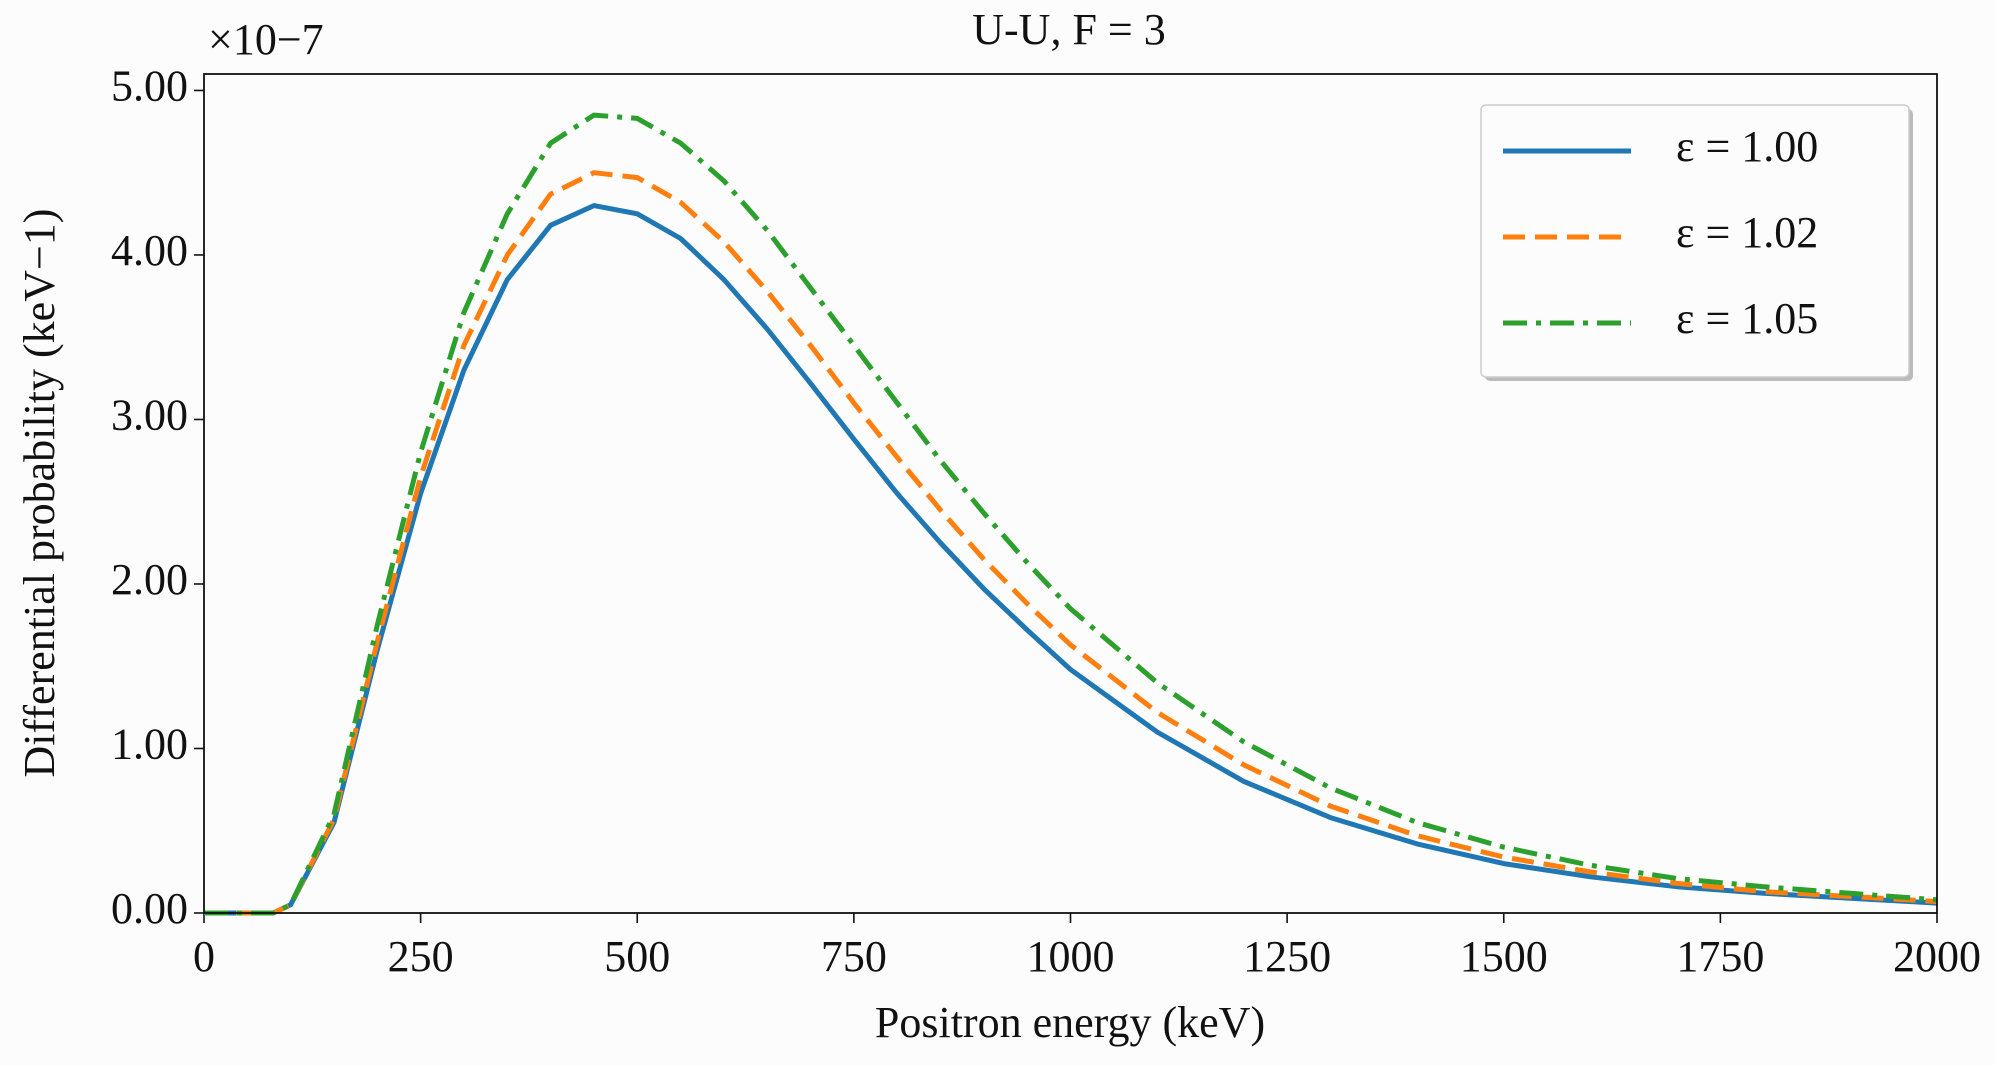 The width and height of the screenshot is (1996, 1065). What do you see at coordinates (854, 956) in the screenshot?
I see `x-tick-label: 750` at bounding box center [854, 956].